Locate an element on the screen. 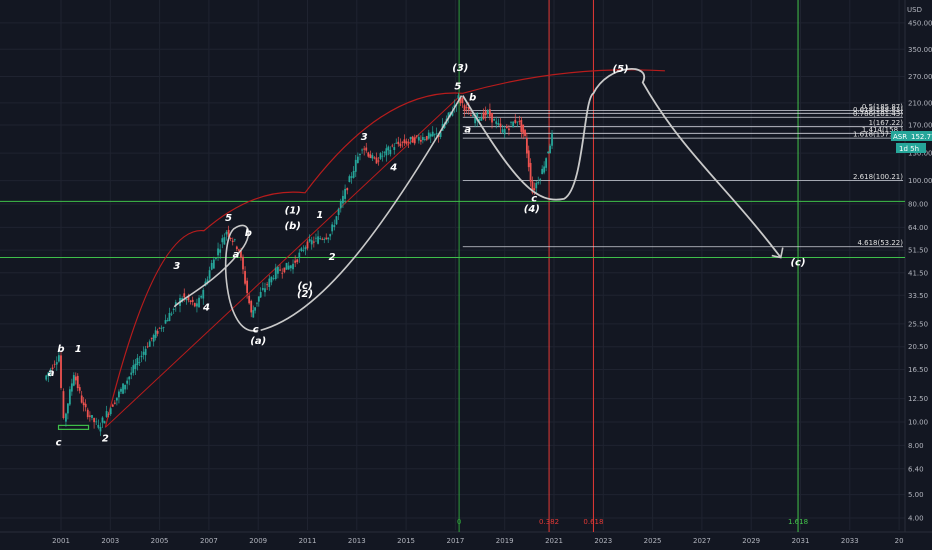 Image resolution: width=932 pixels, height=550 pixels. y-tick-label: 350.00 is located at coordinates (920, 50).